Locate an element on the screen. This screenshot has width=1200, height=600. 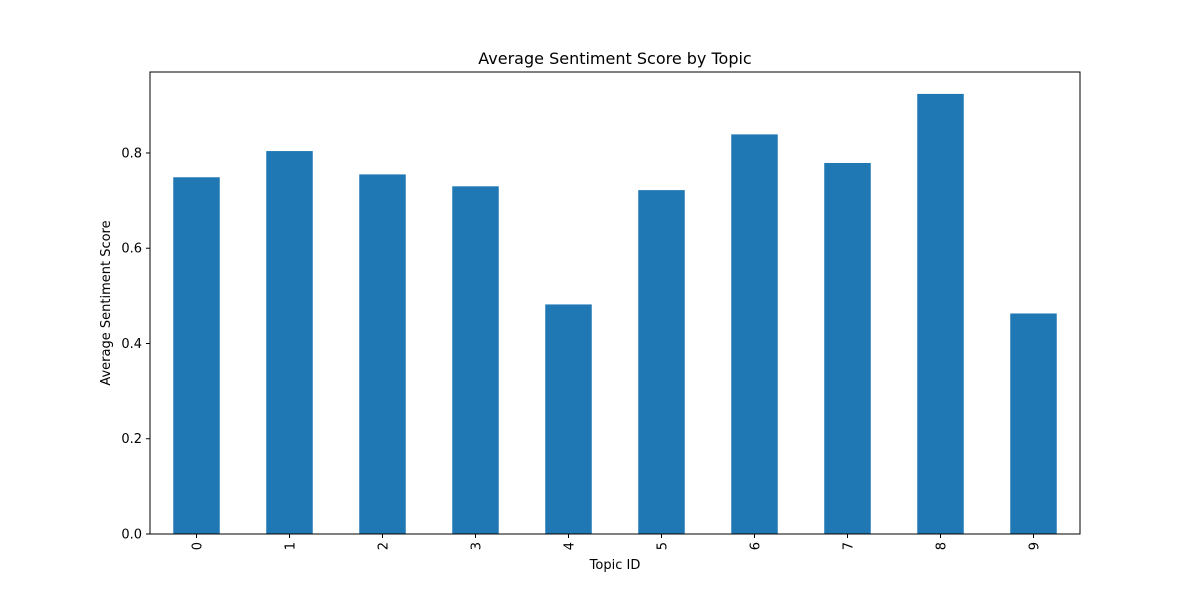
x-axis-ticks: 0 1 2 3 4 5 6 7 8 9 is located at coordinates (617, 542).